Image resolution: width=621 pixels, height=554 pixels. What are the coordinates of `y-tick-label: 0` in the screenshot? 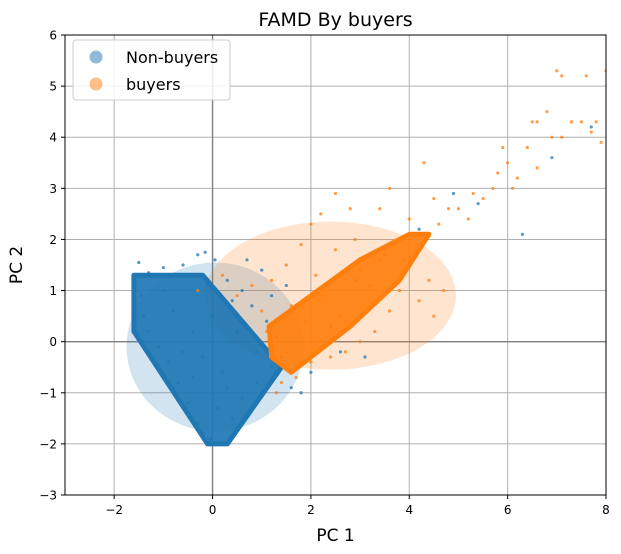 It's located at (53, 342).